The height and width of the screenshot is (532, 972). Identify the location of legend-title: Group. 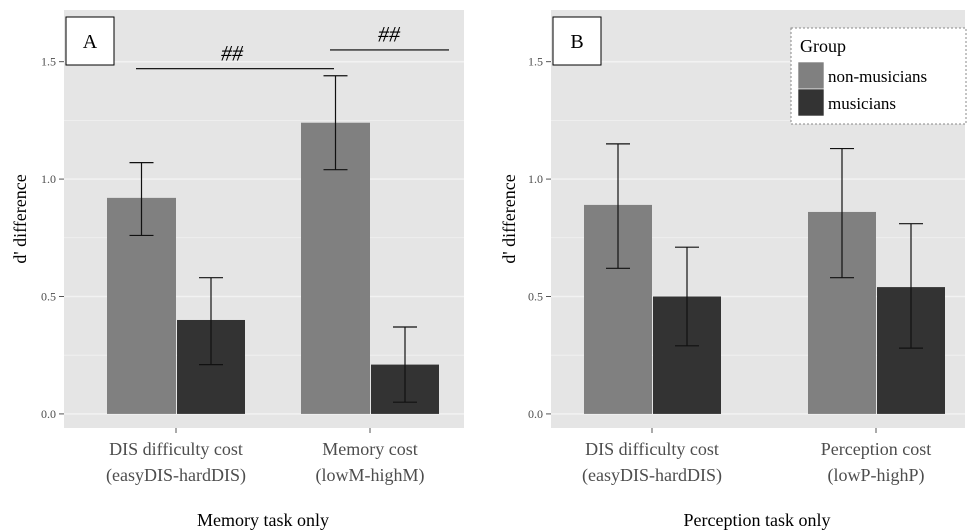
(823, 46).